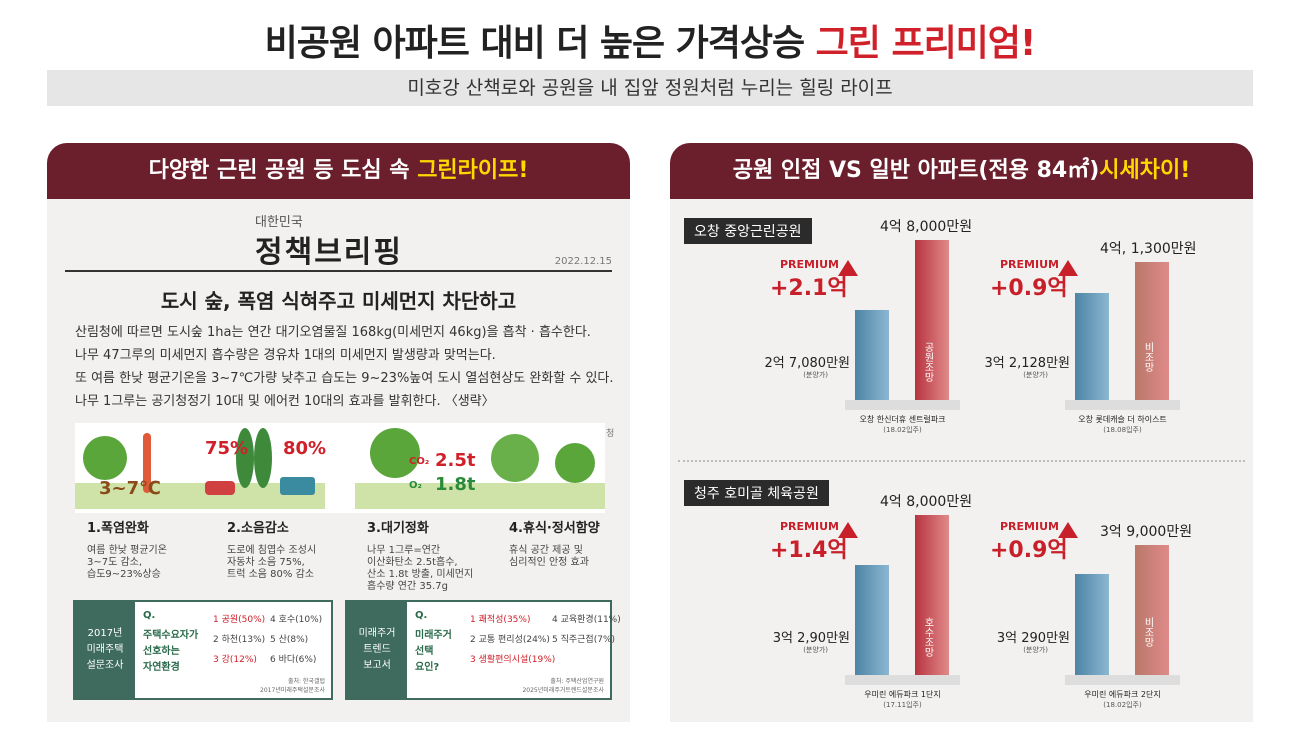 This screenshot has height=733, width=1300. I want to click on left-heading: 다양한 근린 공원 등 도심 속 그린라이프!, so click(338, 171).